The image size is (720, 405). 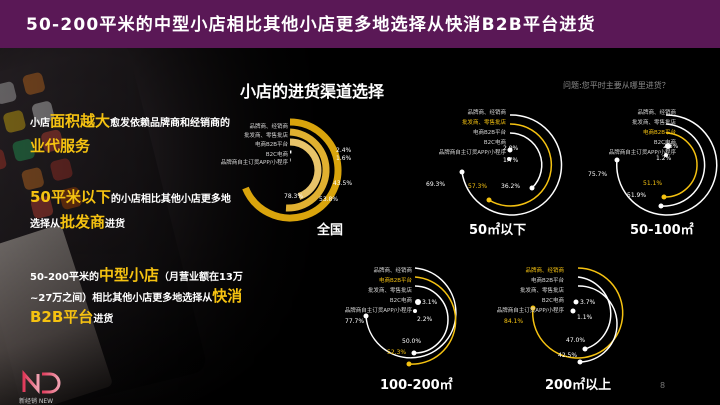 What do you see at coordinates (330, 230) in the screenshot?
I see `chart-title-national: 全国` at bounding box center [330, 230].